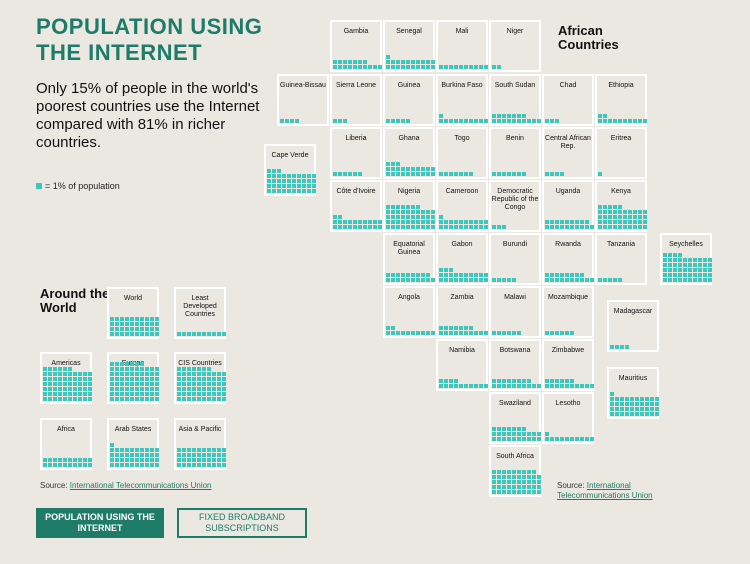 This screenshot has height=564, width=750. What do you see at coordinates (242, 523) in the screenshot?
I see `fixed-broadband-button: FIXED BROADBAND SUBSCRIPTIONS` at bounding box center [242, 523].